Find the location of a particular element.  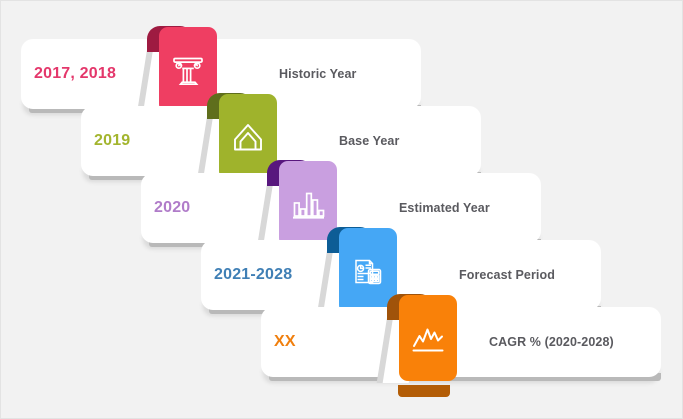

row-description-label: Estimated Year is located at coordinates (444, 208).